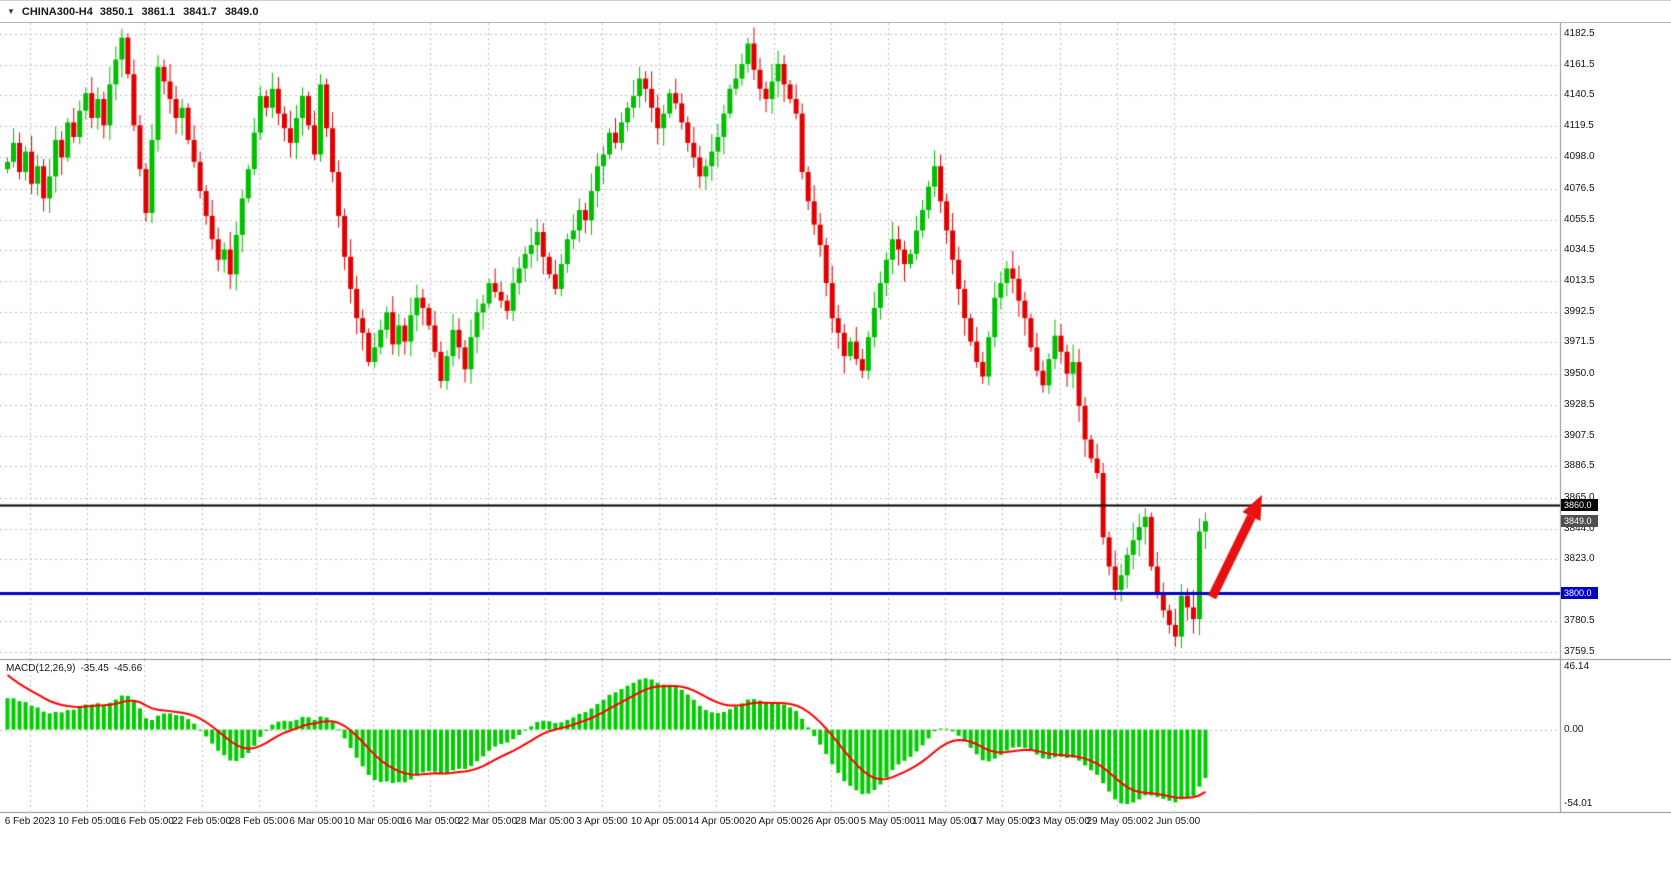  Describe the element at coordinates (659, 821) in the screenshot. I see `time-label: 10 Apr 05:00` at that location.